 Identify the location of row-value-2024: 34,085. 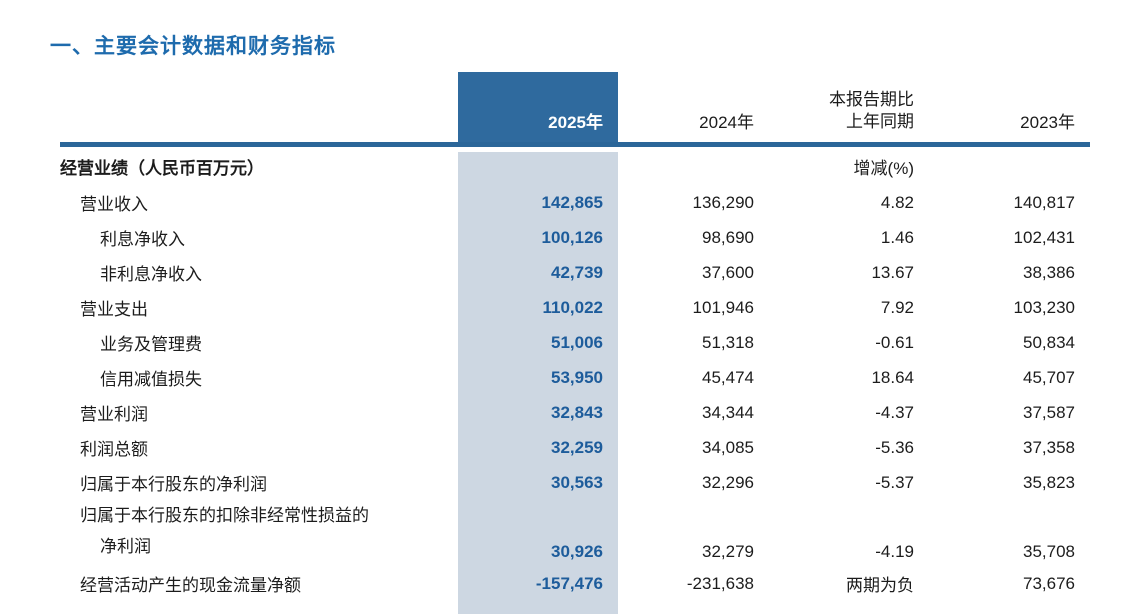
(728, 447).